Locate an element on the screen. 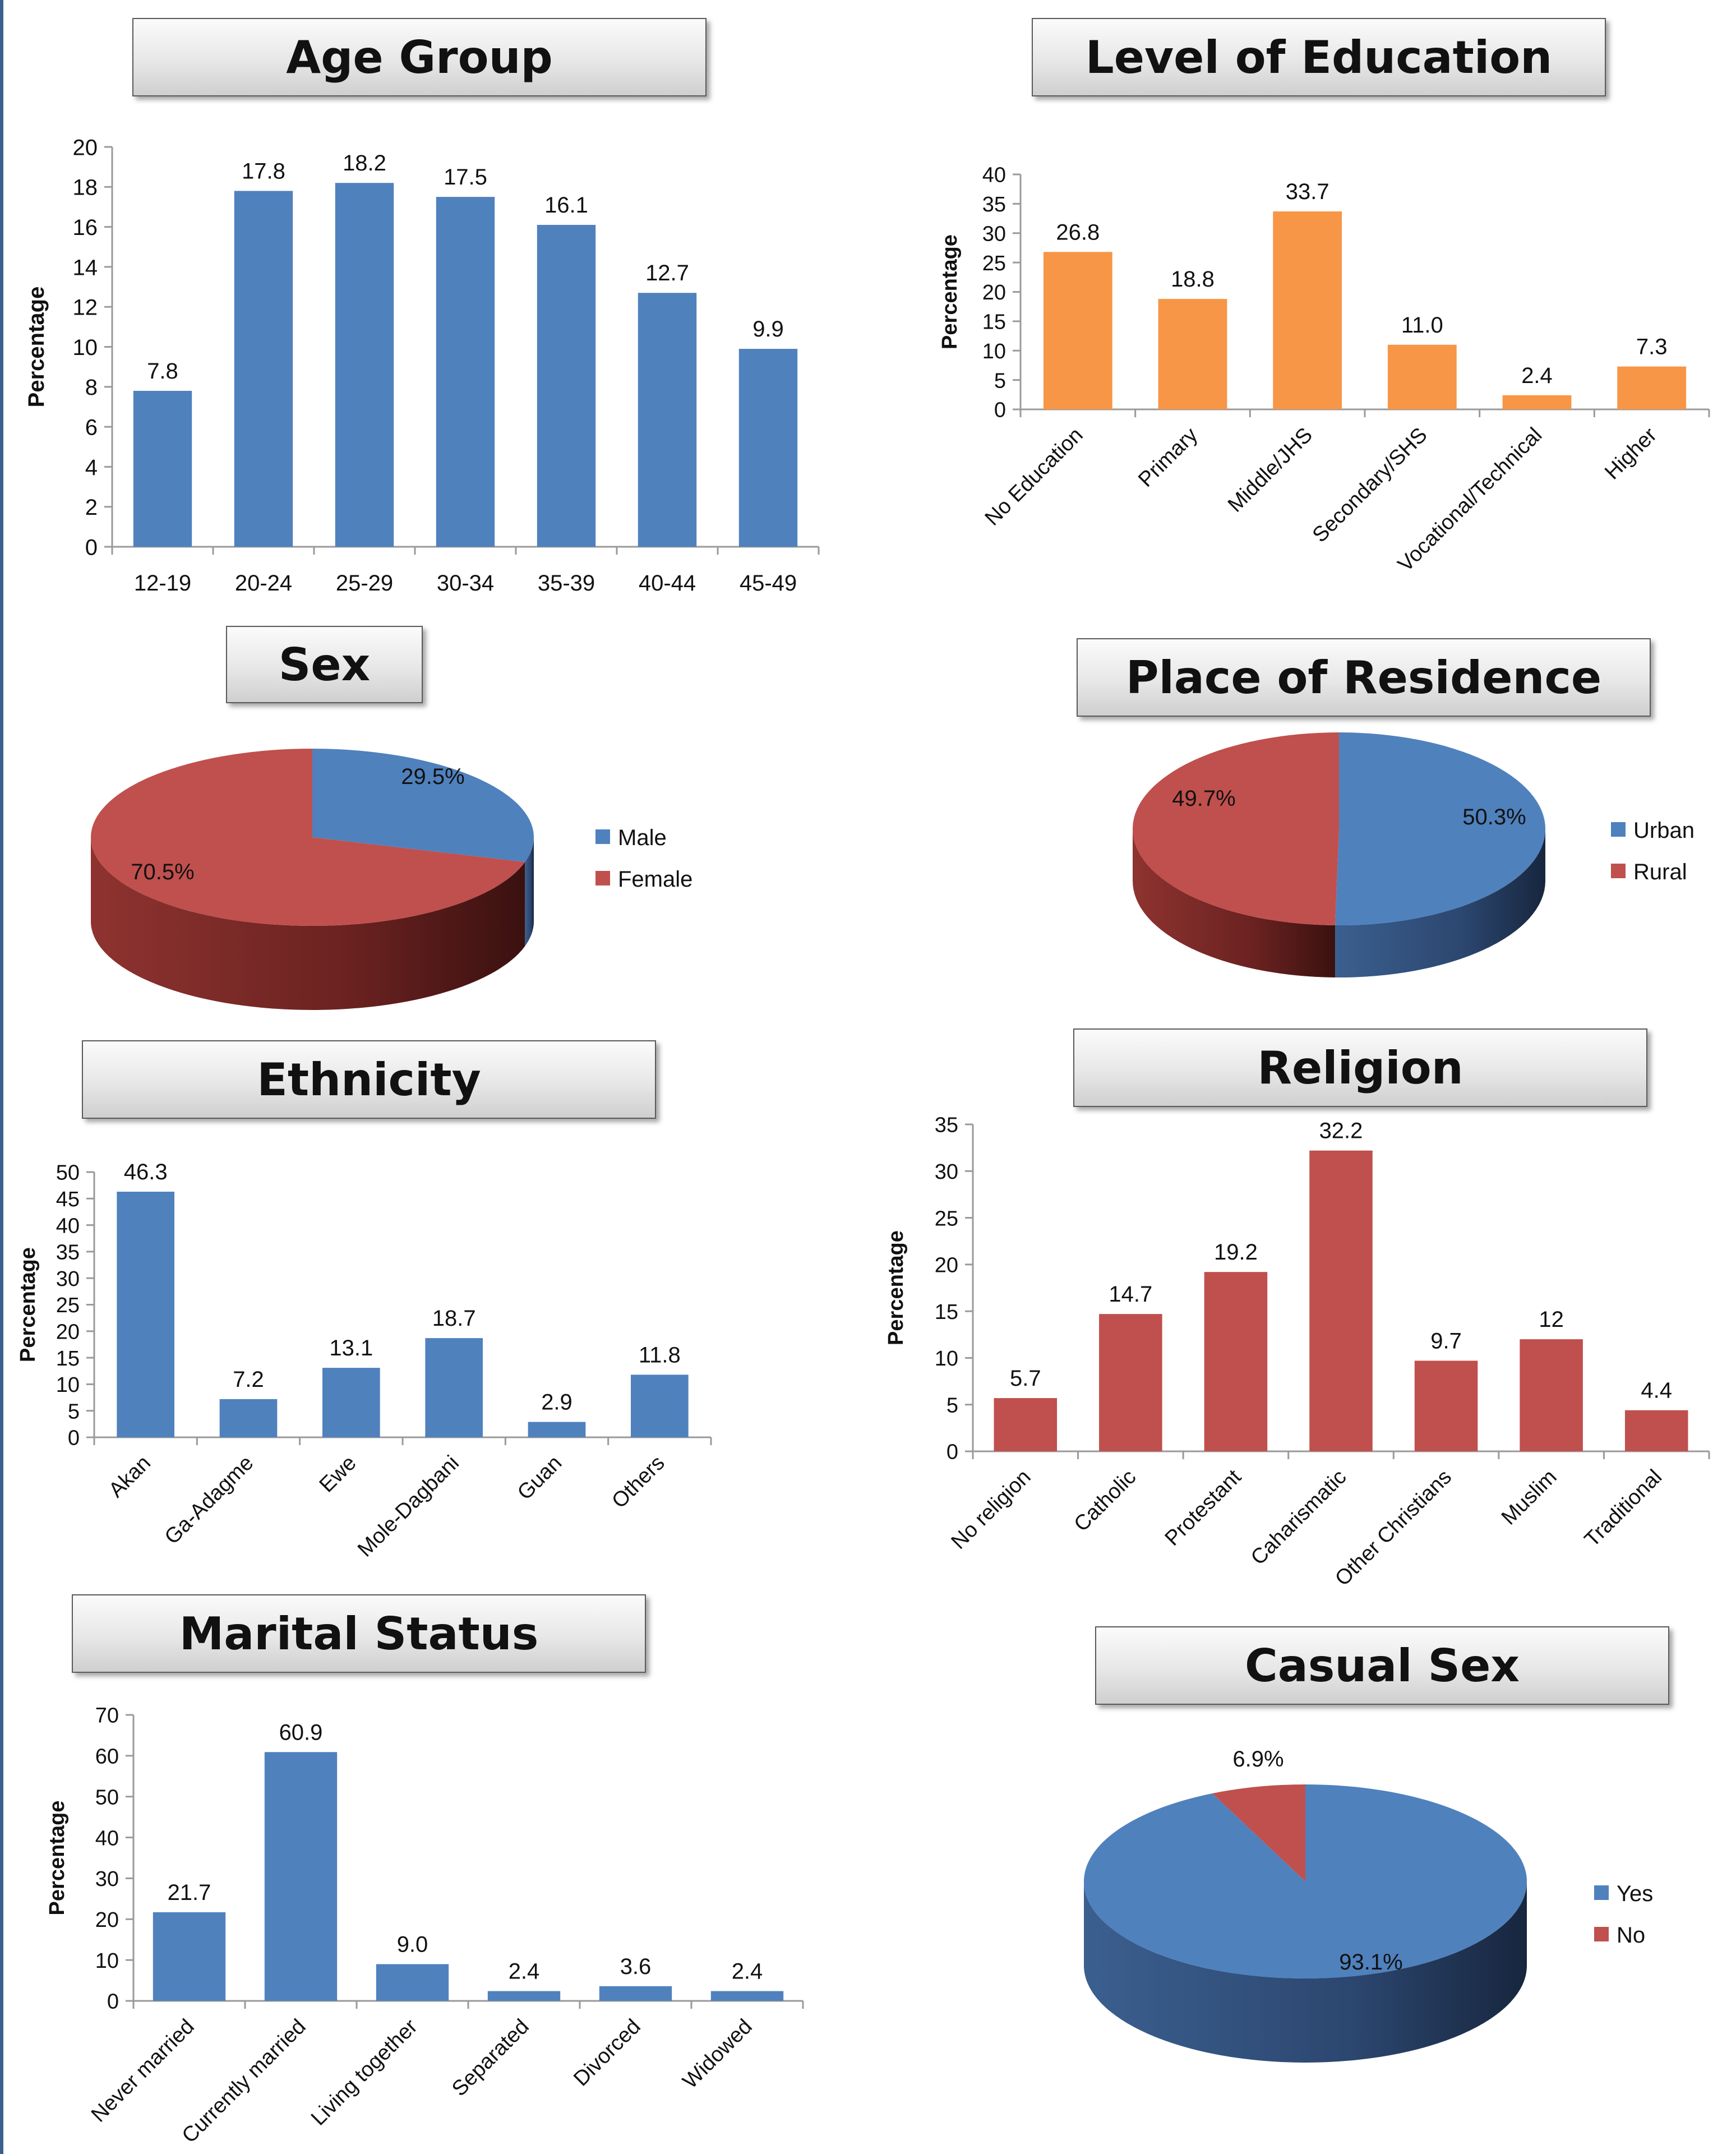 This screenshot has height=2154, width=1736. religion-data-label-no-religion: 5.7 is located at coordinates (1025, 1378).